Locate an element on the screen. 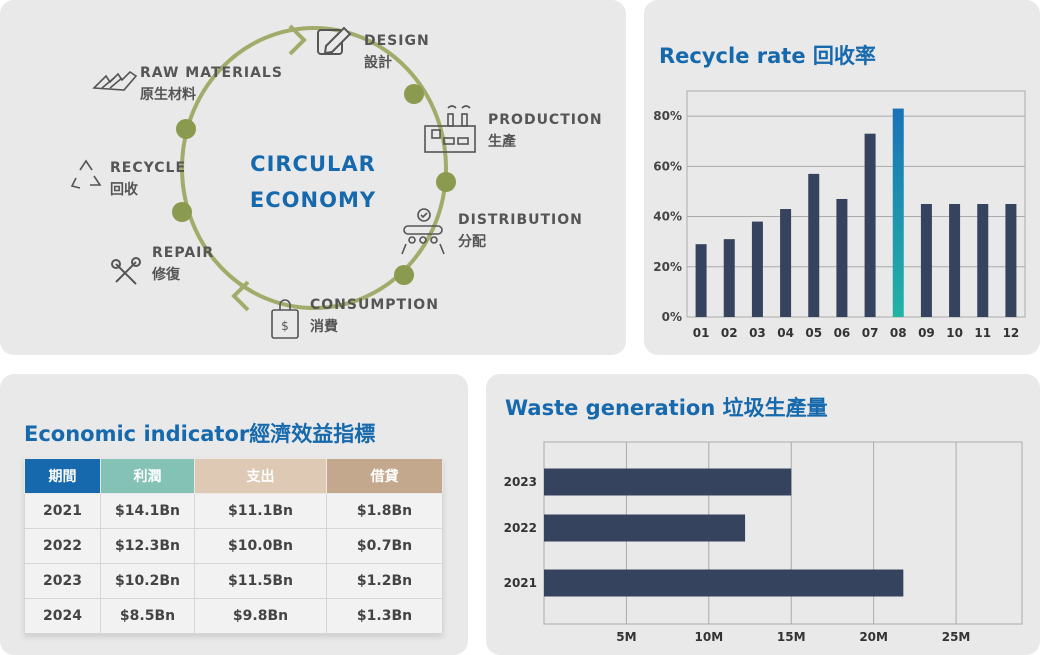  table-row: 2022 $12.3Bn $10.0Bn $0.7Bn is located at coordinates (233, 546).